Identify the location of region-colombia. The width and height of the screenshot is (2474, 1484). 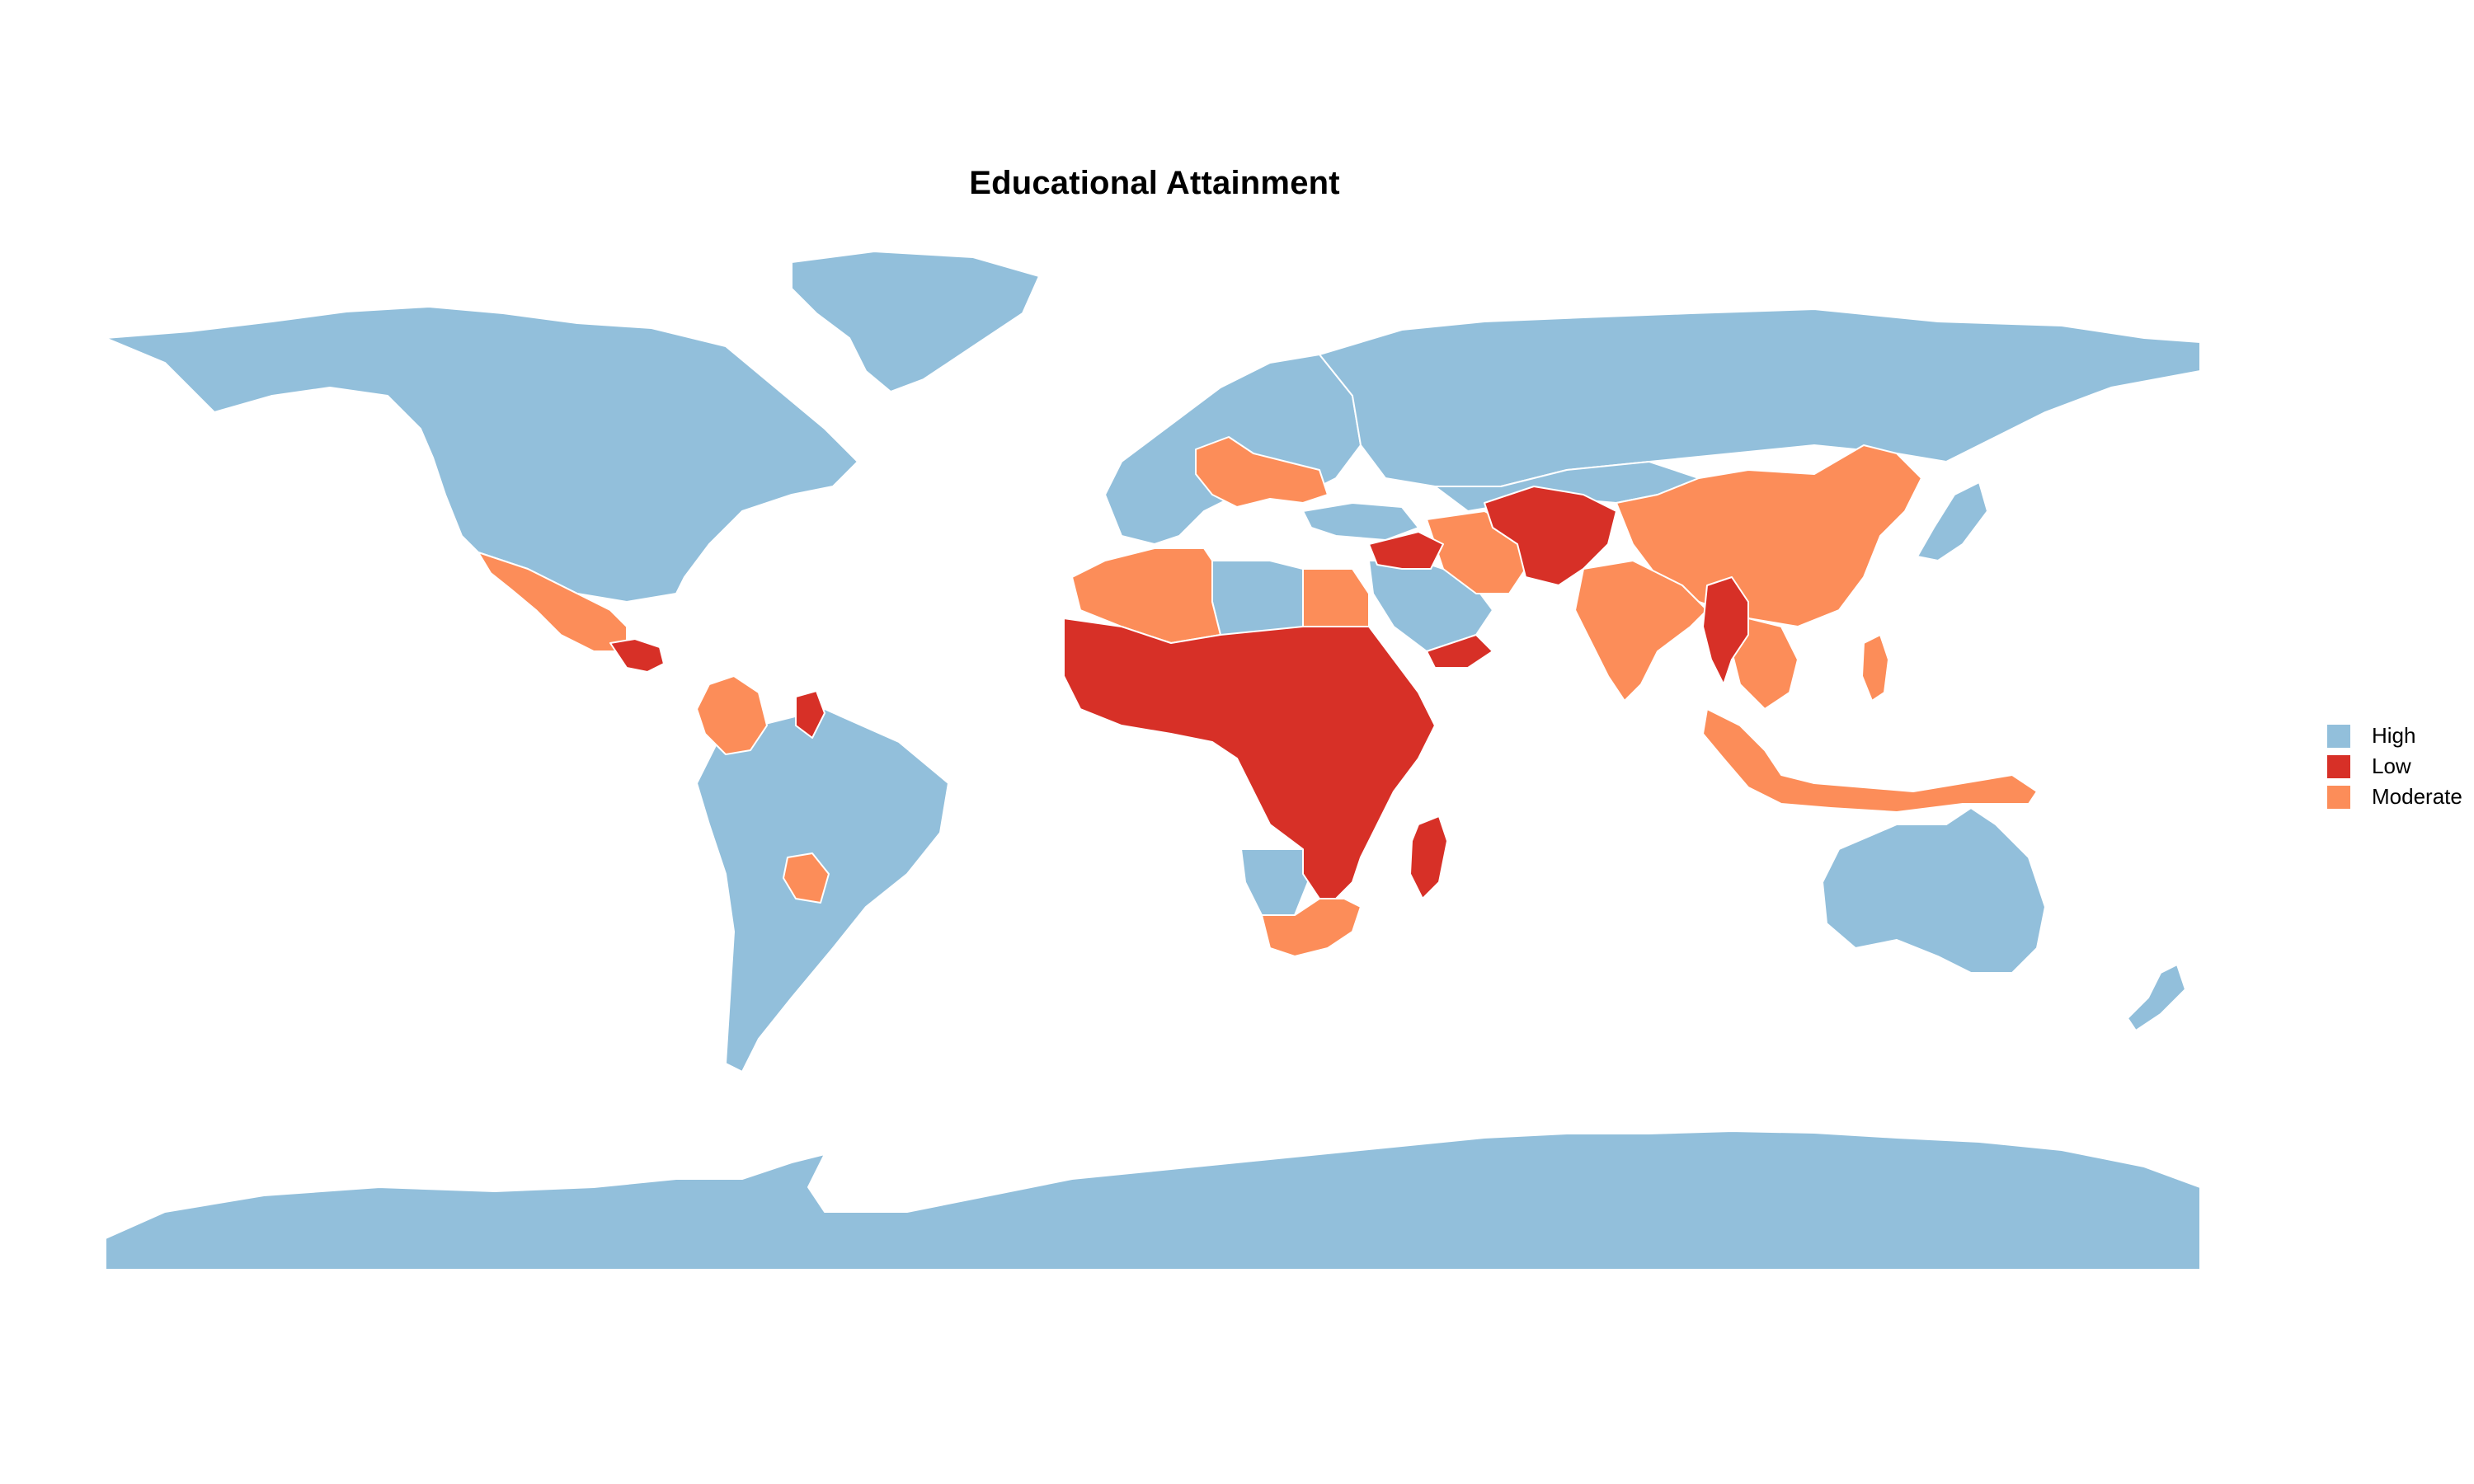
(732, 715).